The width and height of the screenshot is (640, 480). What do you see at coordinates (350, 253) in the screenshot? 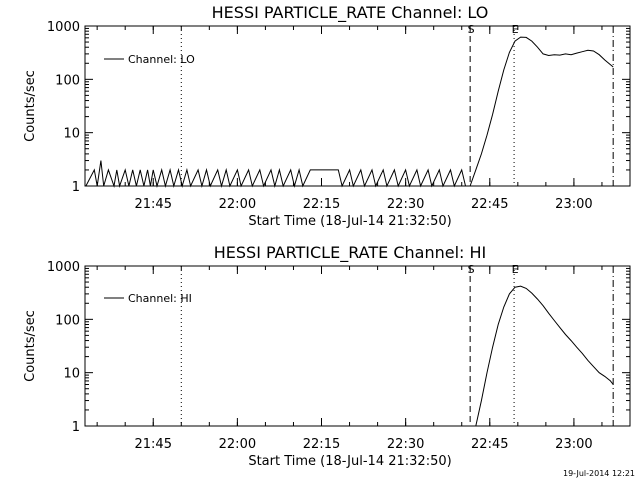
I see `plot-title: HESSI PARTICLE_RATE Channel: HI` at bounding box center [350, 253].